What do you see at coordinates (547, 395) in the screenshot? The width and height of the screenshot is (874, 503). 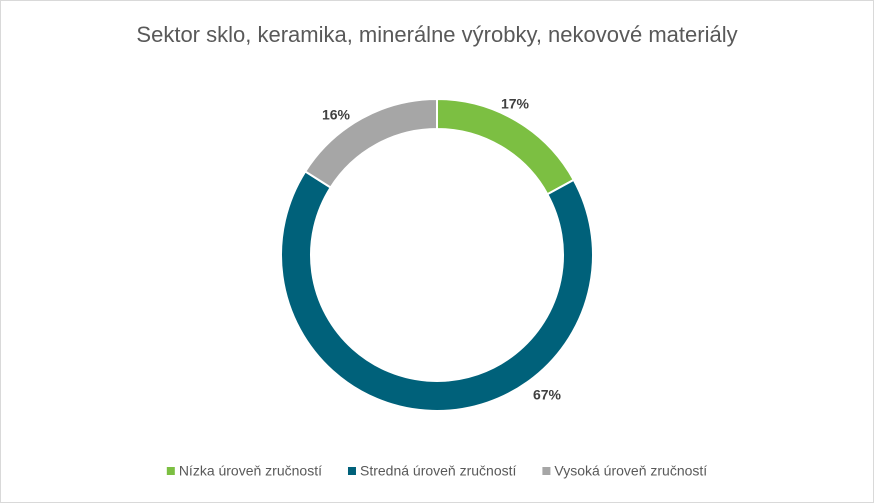 I see `data-label: 67%` at bounding box center [547, 395].